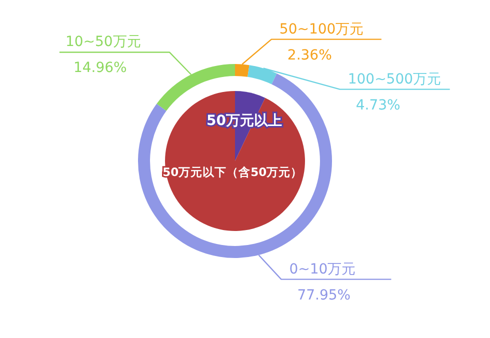  Describe the element at coordinates (322, 269) in the screenshot. I see `slice-label: 0~10万元` at that location.